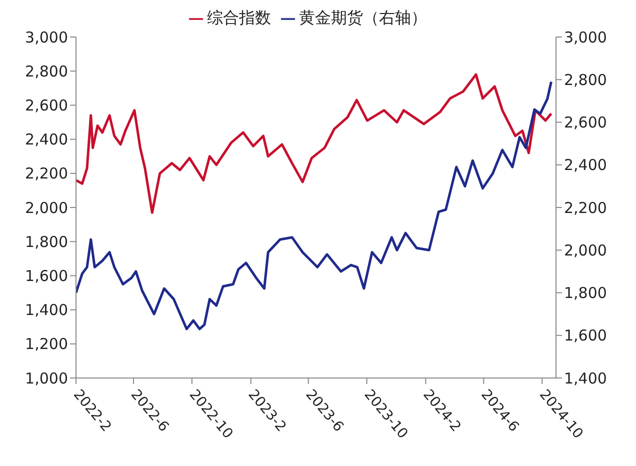 The height and width of the screenshot is (466, 636). What do you see at coordinates (585, 37) in the screenshot?
I see `y2-tick-label: 3,000` at bounding box center [585, 37].